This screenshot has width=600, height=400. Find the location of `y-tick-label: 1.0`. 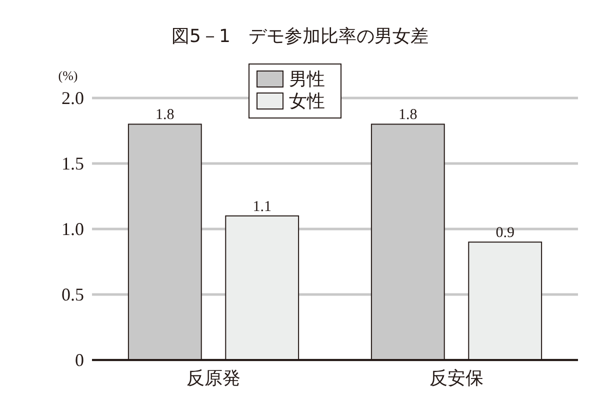

y-tick-label: 1.0 is located at coordinates (73, 228).